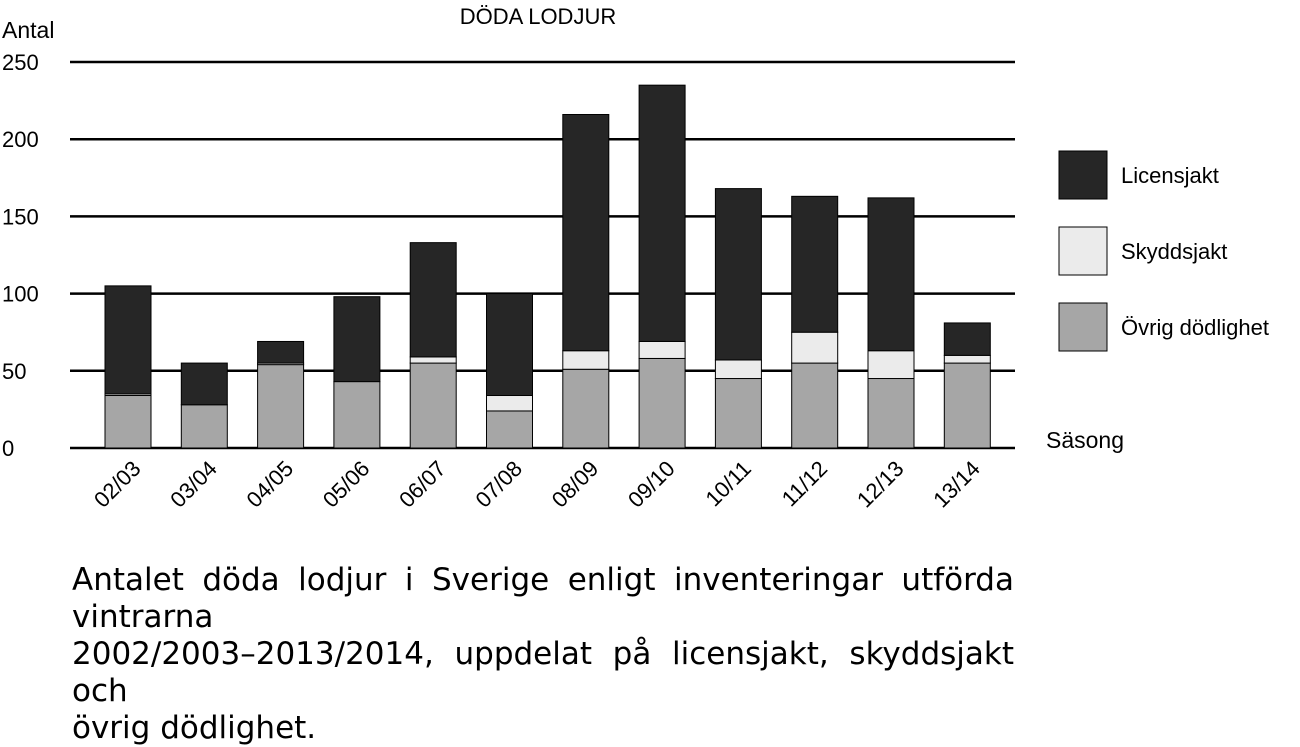  Describe the element at coordinates (346, 484) in the screenshot. I see `x-tick-label: 05/06` at that location.